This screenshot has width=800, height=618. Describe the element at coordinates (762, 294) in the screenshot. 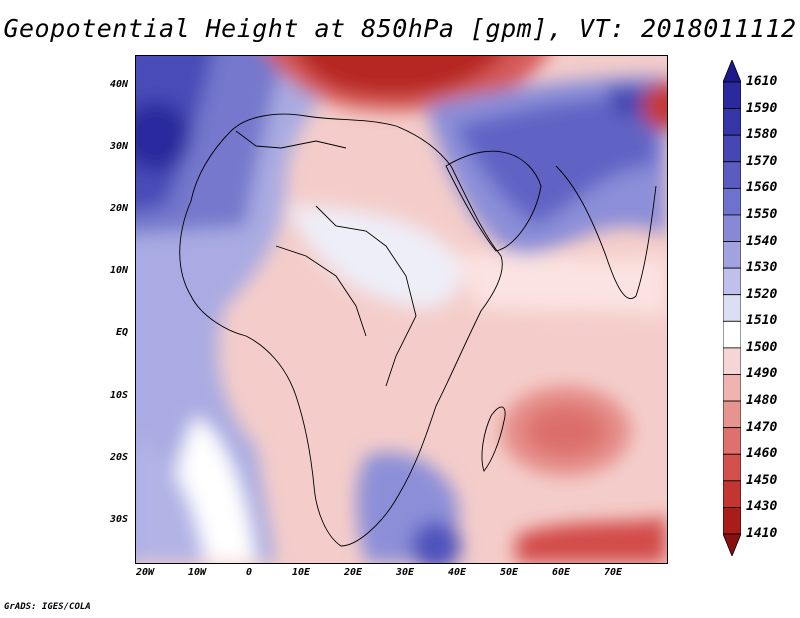

I see `colorbar-level-label: 1520` at that location.